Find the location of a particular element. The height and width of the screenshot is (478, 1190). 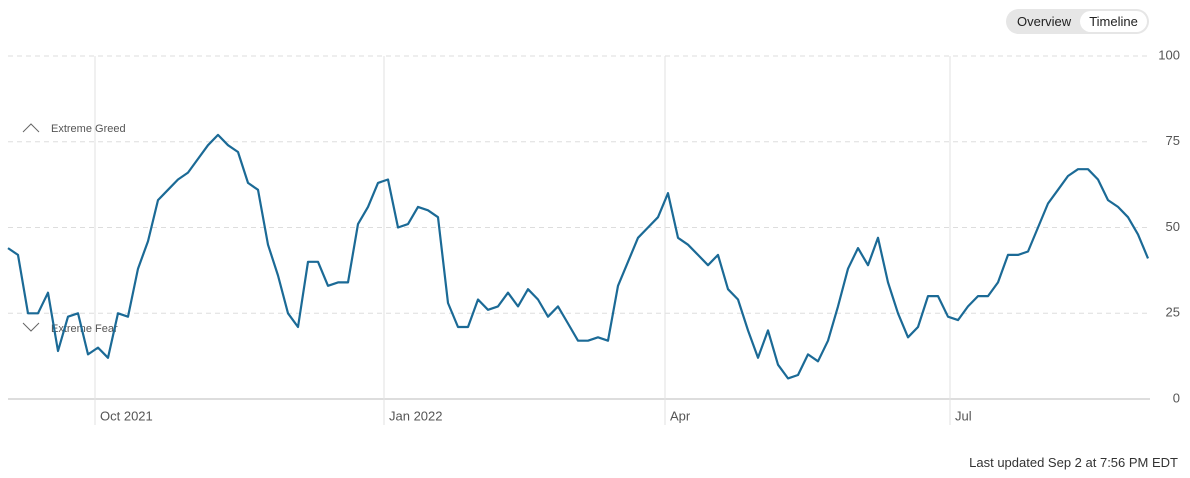

view-toggle: Overview Timeline is located at coordinates (1077, 21).